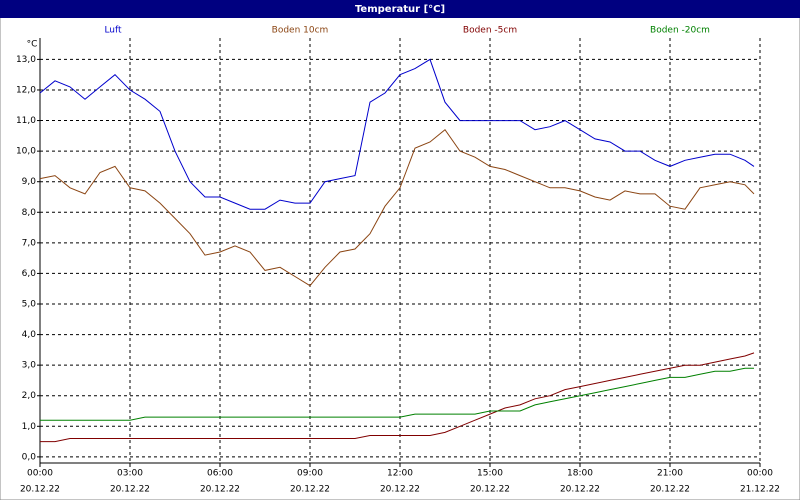 The width and height of the screenshot is (800, 500). I want to click on y-tick-label: 6,0, so click(29, 274).